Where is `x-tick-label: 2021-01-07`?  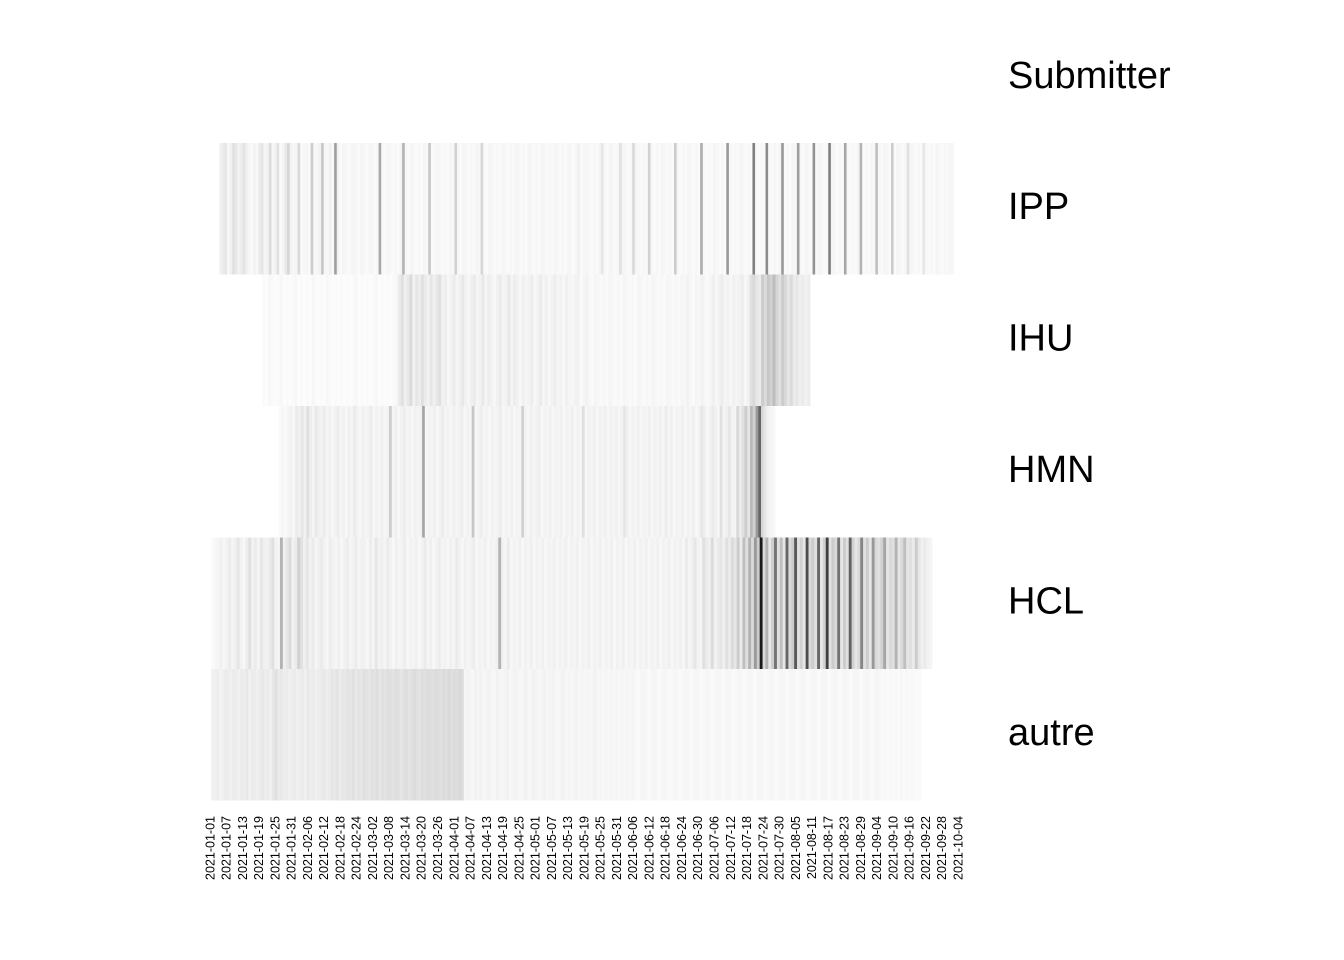 x-tick-label: 2021-01-07 is located at coordinates (227, 848).